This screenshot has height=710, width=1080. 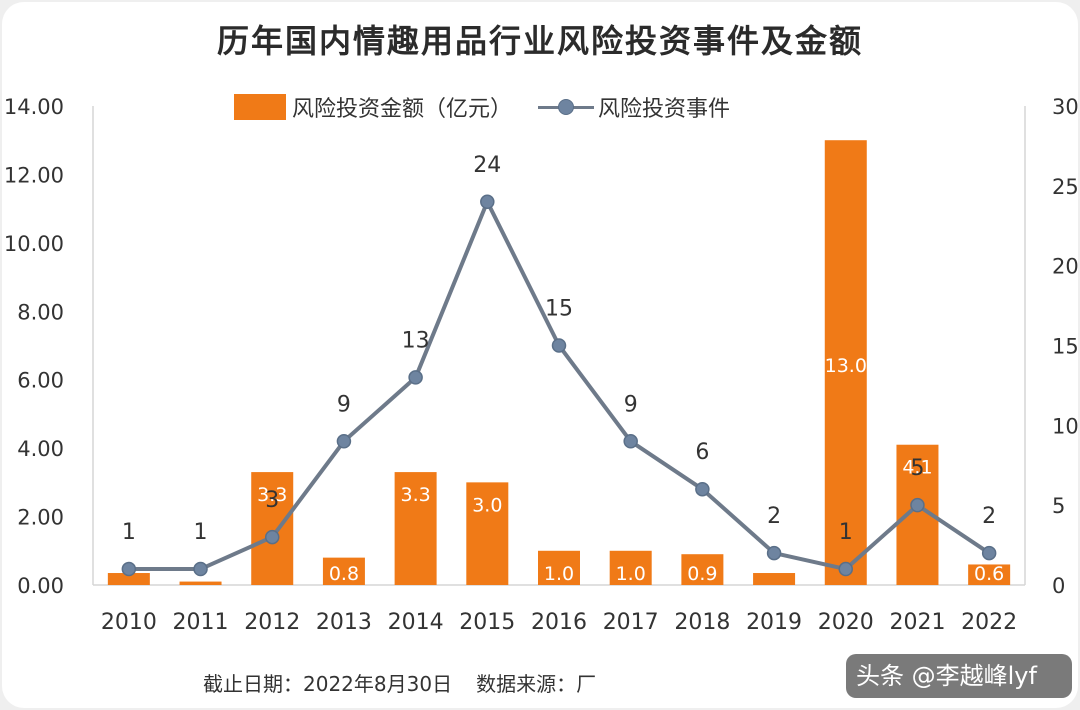 What do you see at coordinates (846, 366) in the screenshot?
I see `bar-value-label: 13.0` at bounding box center [846, 366].